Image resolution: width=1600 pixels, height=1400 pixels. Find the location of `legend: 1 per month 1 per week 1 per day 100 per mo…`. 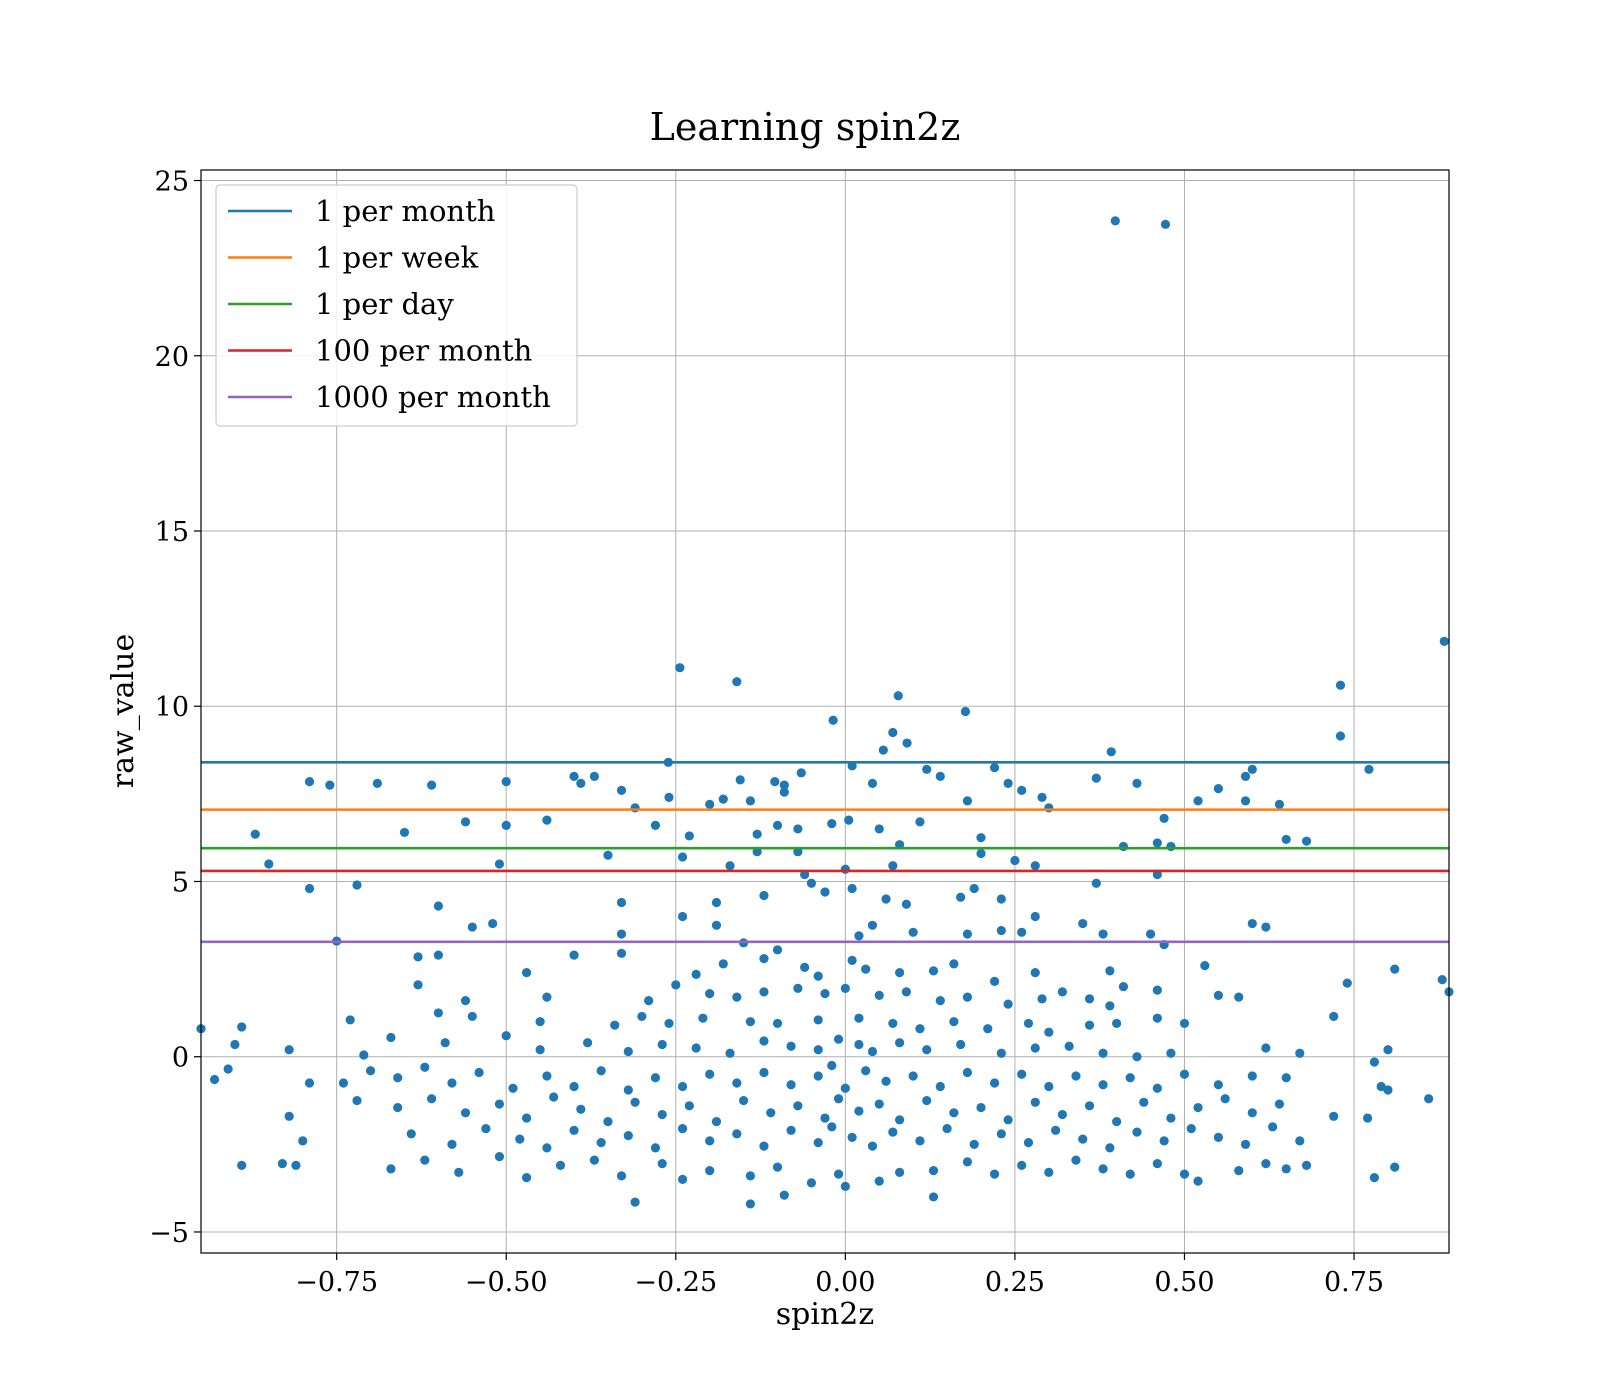

legend: 1 per month 1 per week 1 per day 100 per mo… is located at coordinates (396, 305).